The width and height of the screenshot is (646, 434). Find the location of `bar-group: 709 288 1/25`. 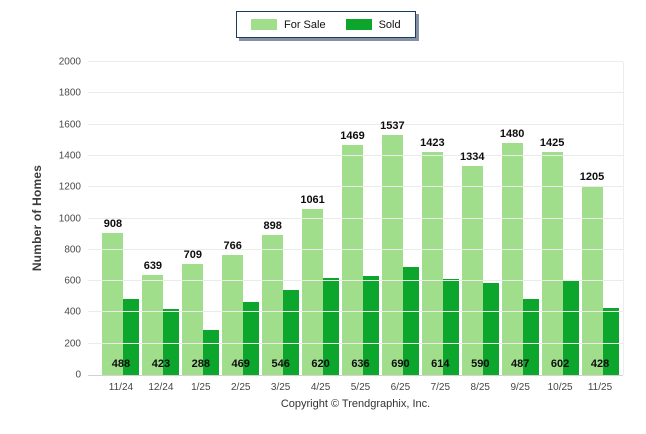

bar-group: 709 288 1/25 is located at coordinates (201, 227).